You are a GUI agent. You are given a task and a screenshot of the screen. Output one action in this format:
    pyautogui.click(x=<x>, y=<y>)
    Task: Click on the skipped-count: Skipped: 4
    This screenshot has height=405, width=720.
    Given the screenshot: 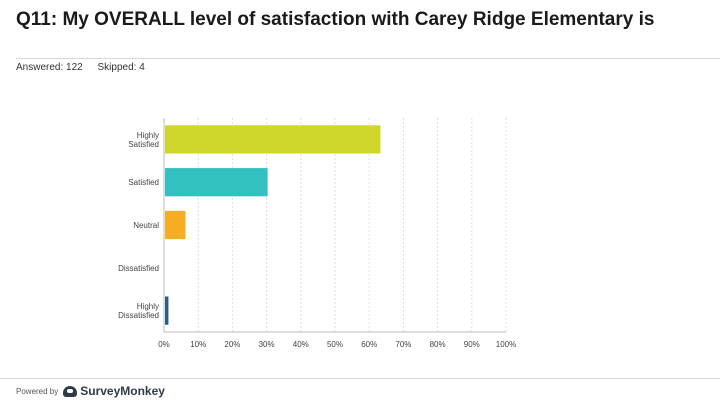 What is the action you would take?
    pyautogui.click(x=121, y=67)
    